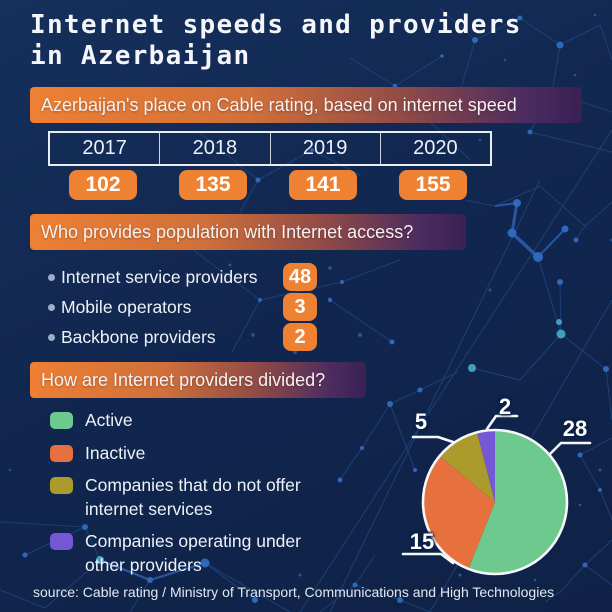 This screenshot has width=612, height=612. I want to click on pie-leader-lines, so click(496, 489).